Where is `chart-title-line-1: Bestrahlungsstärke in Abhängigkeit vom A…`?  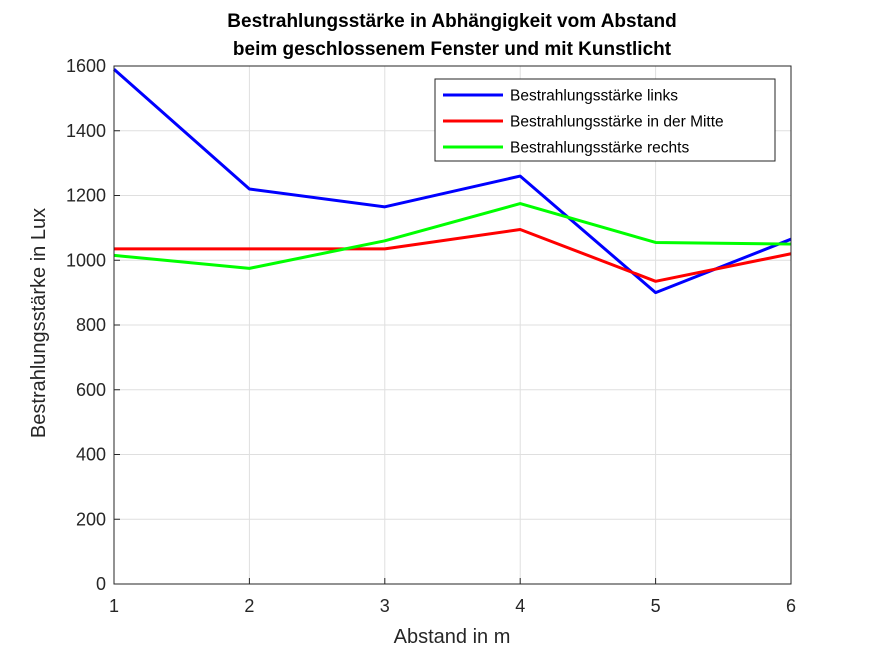
chart-title-line-1: Bestrahlungsstärke in Abhängigkeit vom A… is located at coordinates (451, 21).